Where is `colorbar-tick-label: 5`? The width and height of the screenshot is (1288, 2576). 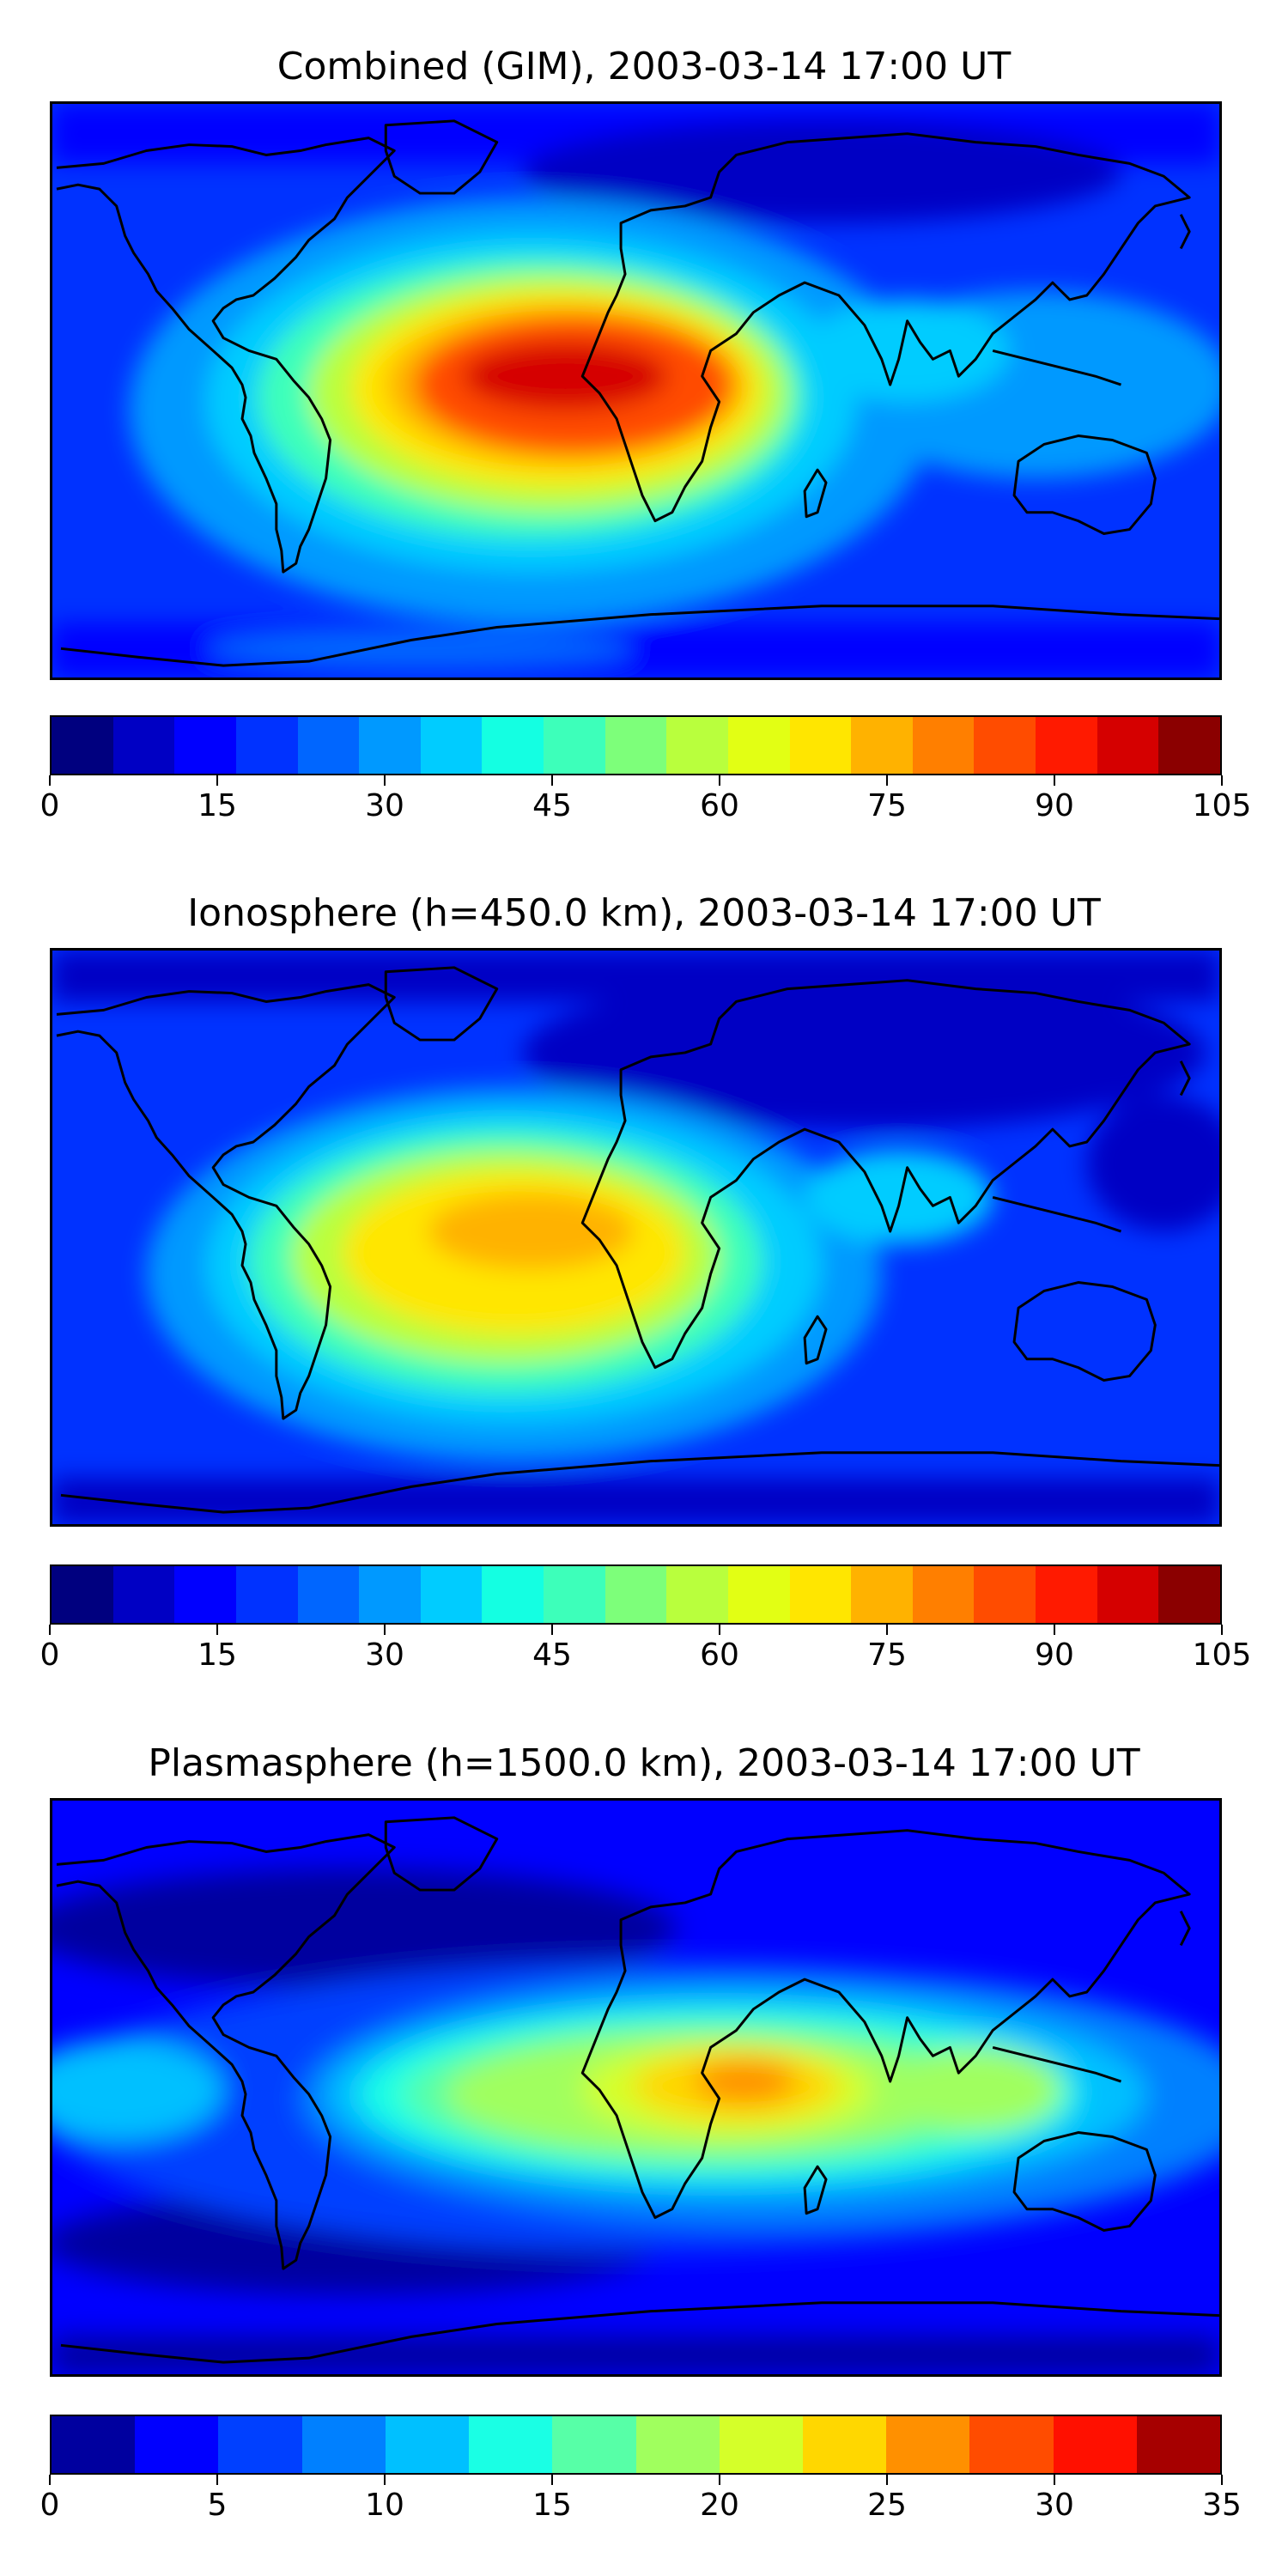
colorbar-tick-label: 5 is located at coordinates (218, 2506).